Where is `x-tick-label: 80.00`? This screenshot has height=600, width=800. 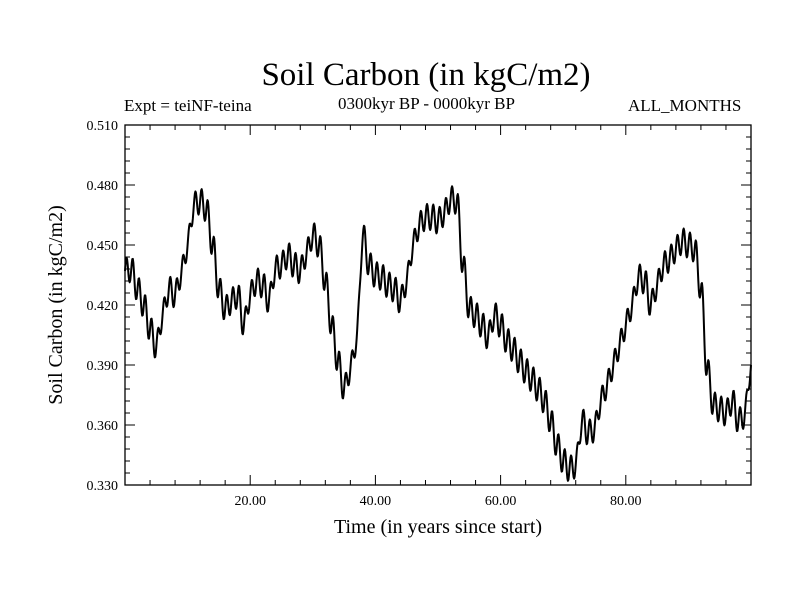 x-tick-label: 80.00 is located at coordinates (626, 501).